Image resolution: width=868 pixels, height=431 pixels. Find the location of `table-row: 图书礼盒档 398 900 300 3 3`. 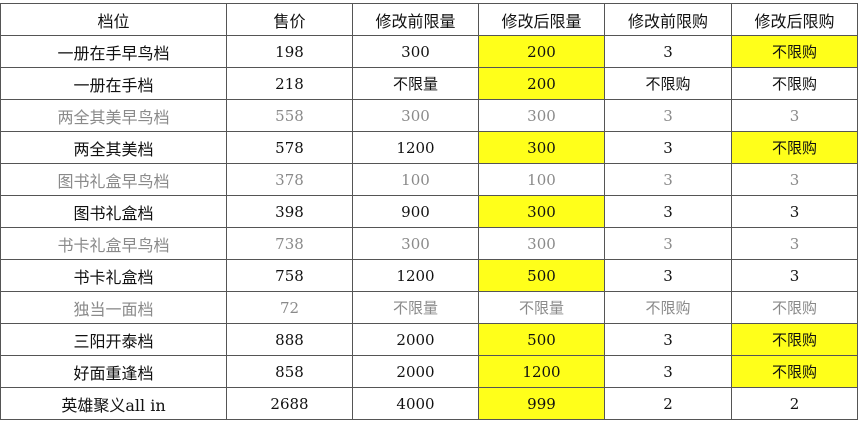

table-row: 图书礼盒档 398 900 300 3 3 is located at coordinates (429, 211).